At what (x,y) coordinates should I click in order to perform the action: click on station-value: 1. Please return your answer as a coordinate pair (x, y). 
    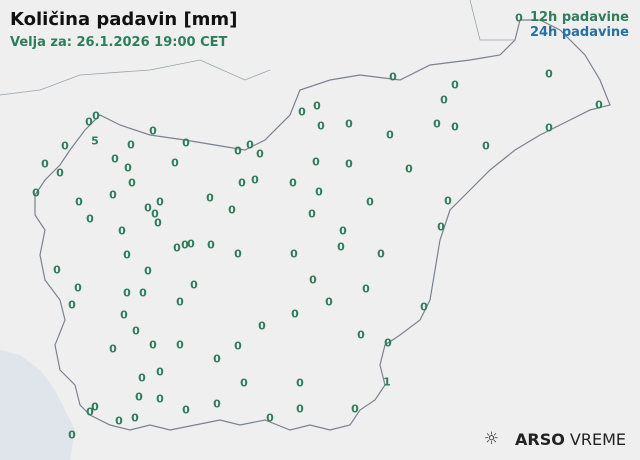
    Looking at the image, I should click on (387, 382).